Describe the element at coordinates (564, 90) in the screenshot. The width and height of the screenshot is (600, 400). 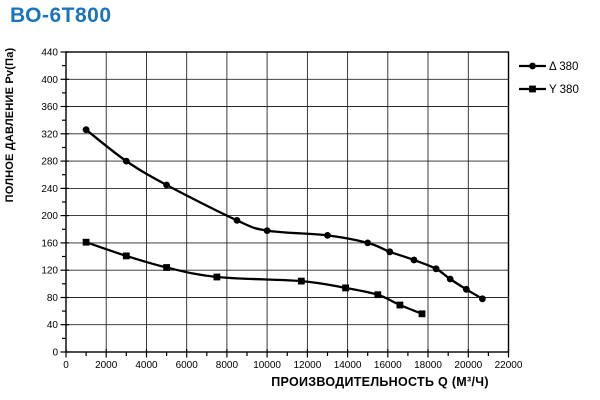
I see `legend-label: Y 380` at that location.